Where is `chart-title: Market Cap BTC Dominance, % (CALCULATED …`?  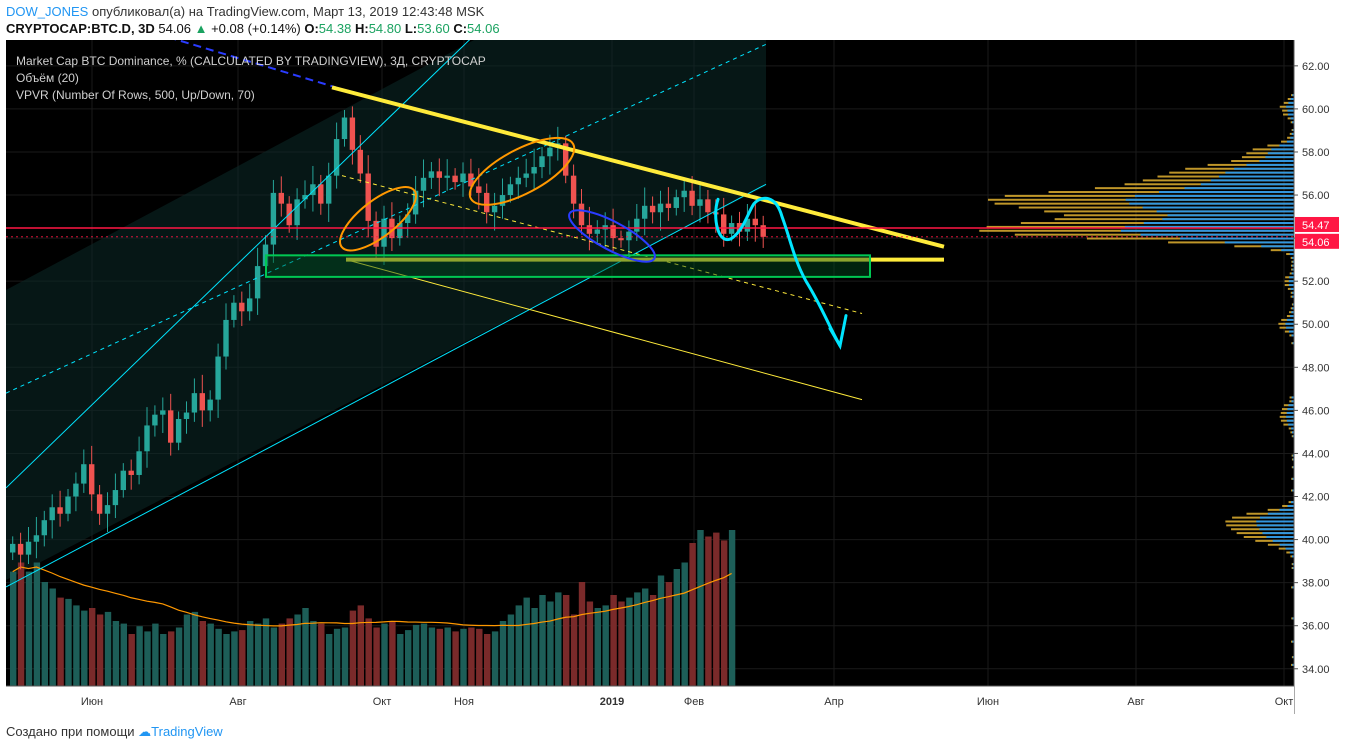
chart-title: Market Cap BTC Dominance, % (CALCULATED … is located at coordinates (251, 61).